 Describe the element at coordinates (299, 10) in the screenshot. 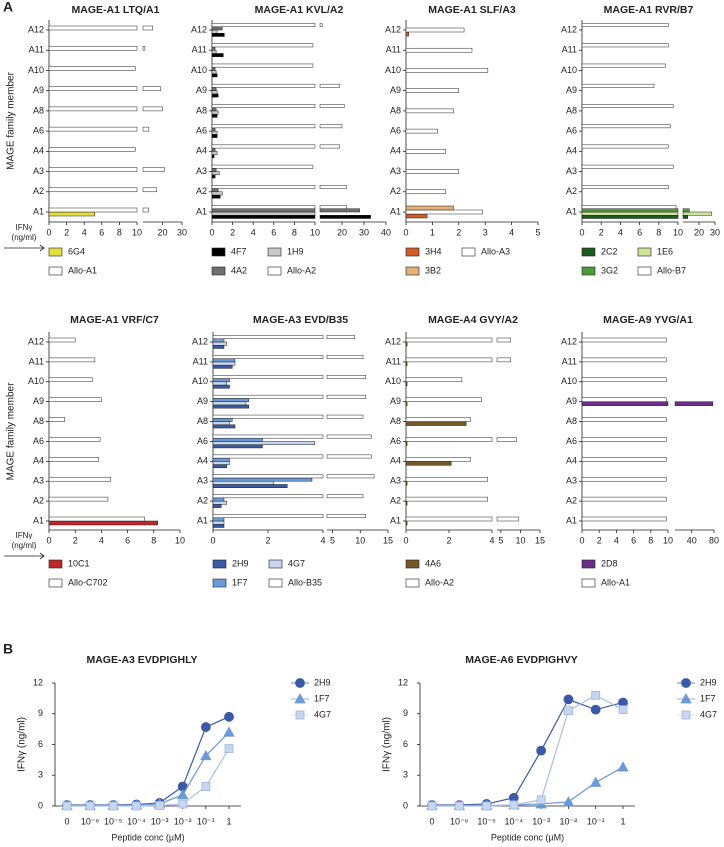

I see `chart-title: MAGE-A1 KVL/A2` at that location.